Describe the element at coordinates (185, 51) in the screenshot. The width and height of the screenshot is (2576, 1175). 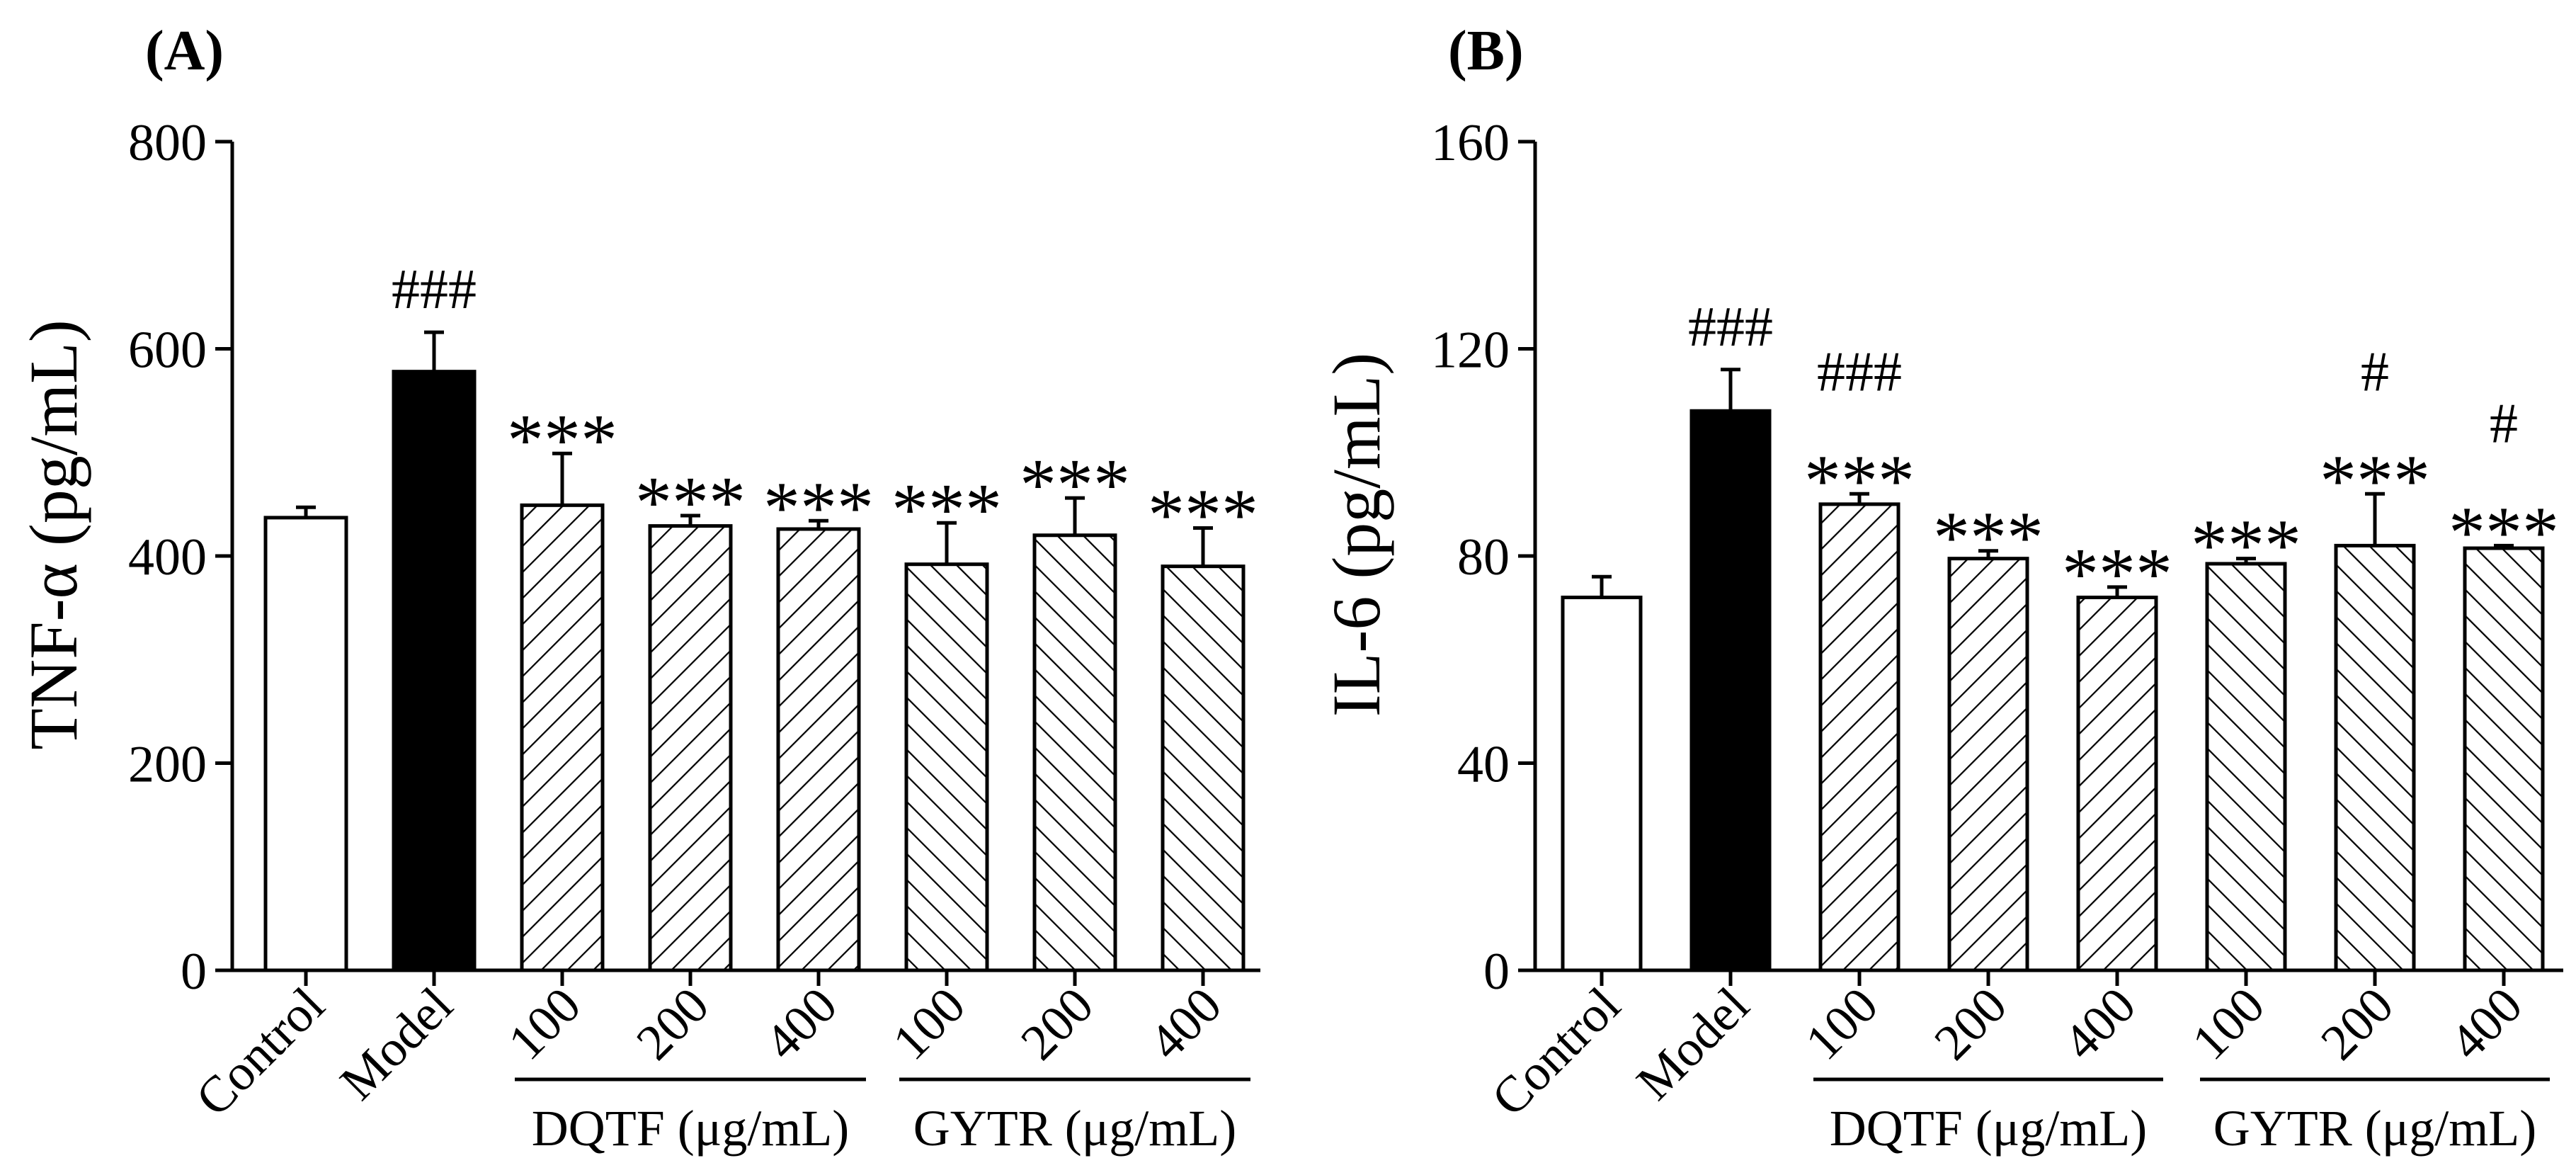
I see `panel-a-label: (A)` at that location.